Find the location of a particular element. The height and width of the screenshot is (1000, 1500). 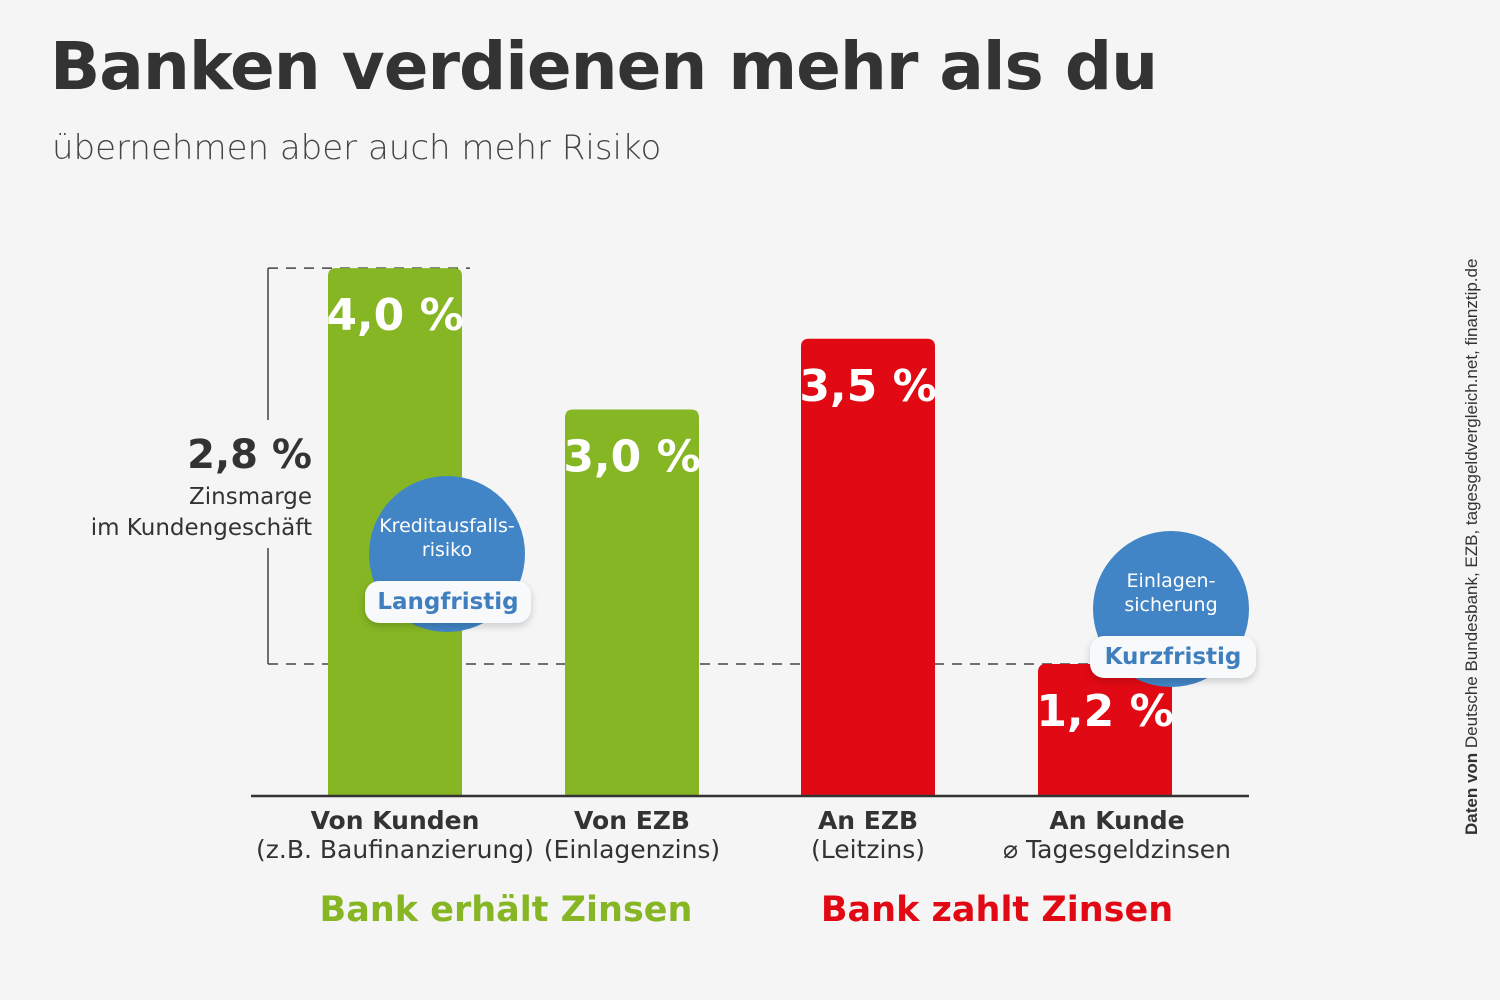

bubble-text: Einlagen- is located at coordinates (1171, 581).